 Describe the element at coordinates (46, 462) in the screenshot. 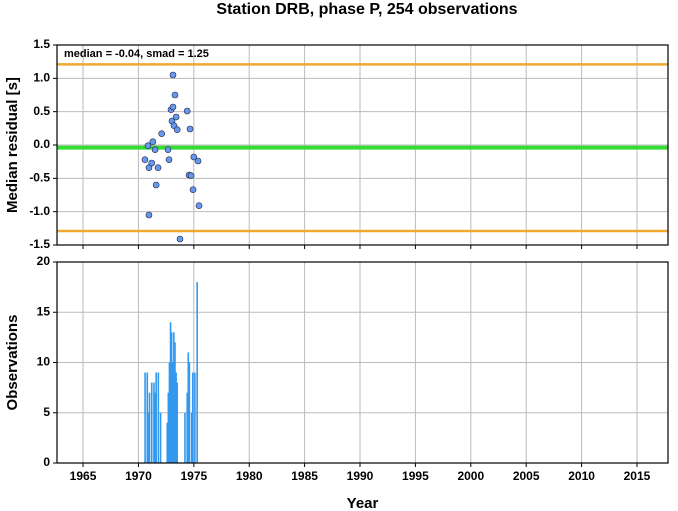

I see `y-tick-label: 0` at that location.